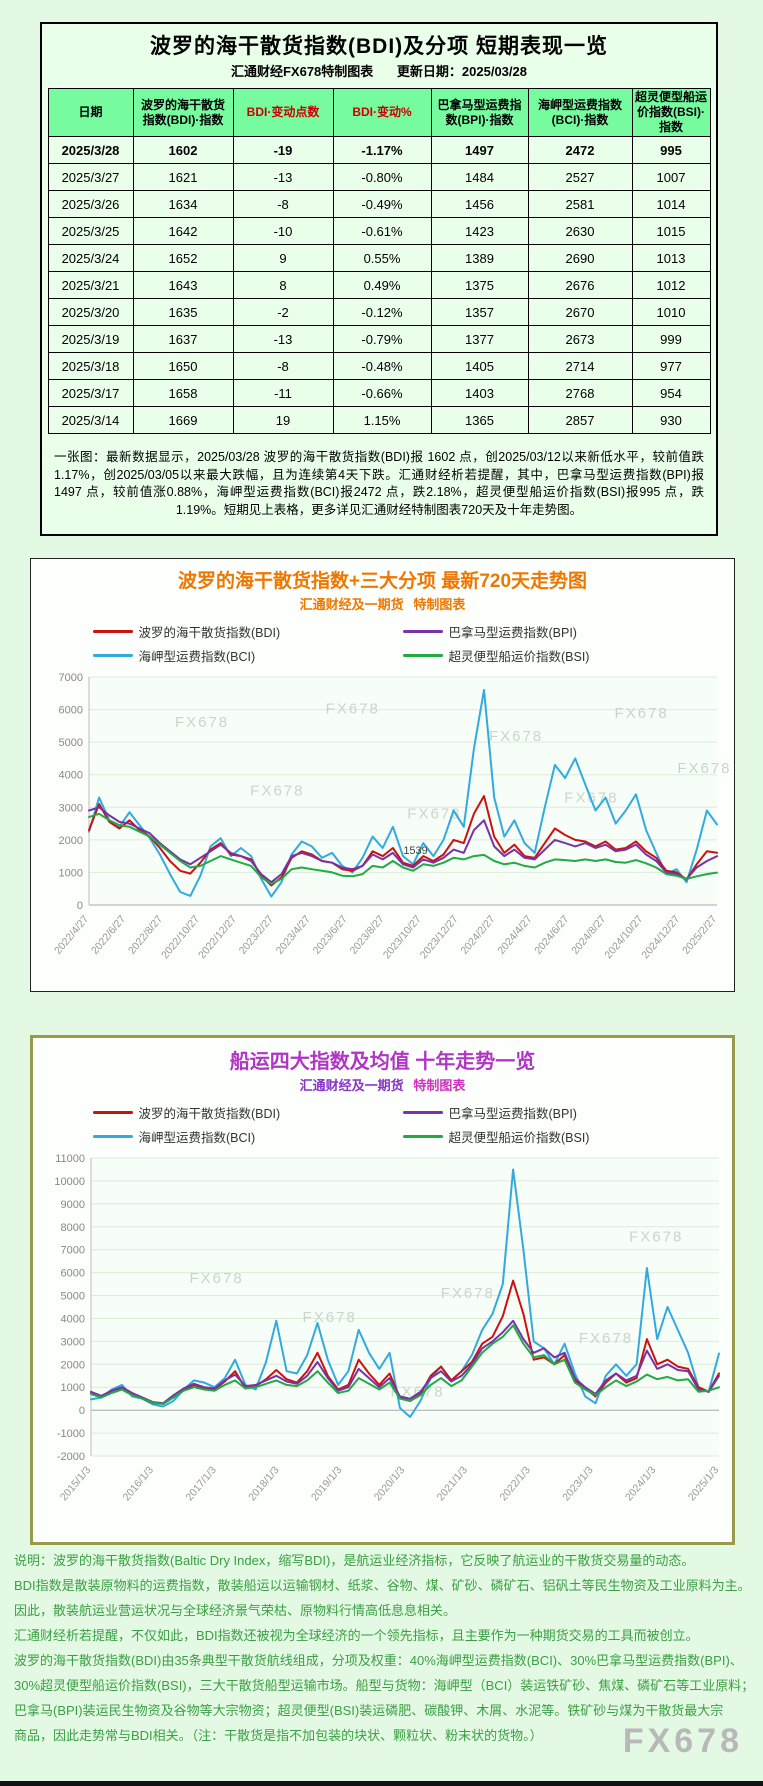  Describe the element at coordinates (183, 258) in the screenshot. I see `table-cell: 1652` at that location.